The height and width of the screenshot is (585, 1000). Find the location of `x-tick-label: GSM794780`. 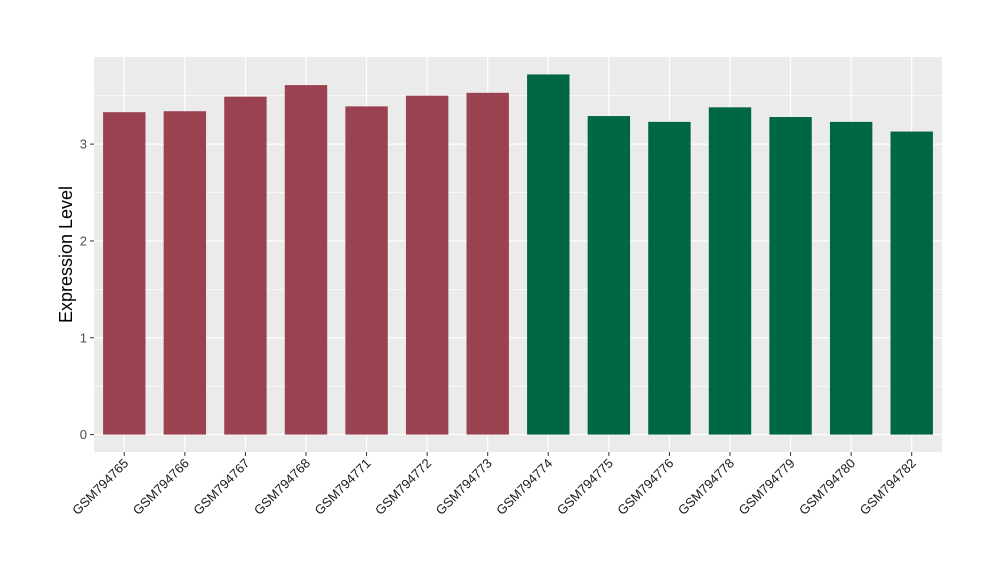

x-tick-label: GSM794780 is located at coordinates (827, 487).